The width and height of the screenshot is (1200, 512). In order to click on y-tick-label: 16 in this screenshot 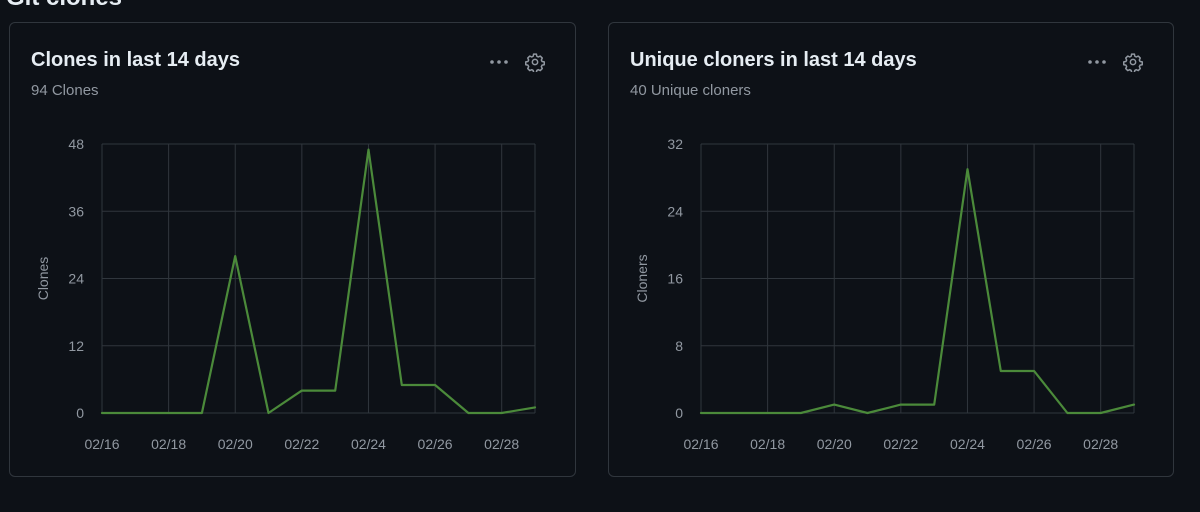, I will do `click(675, 279)`.